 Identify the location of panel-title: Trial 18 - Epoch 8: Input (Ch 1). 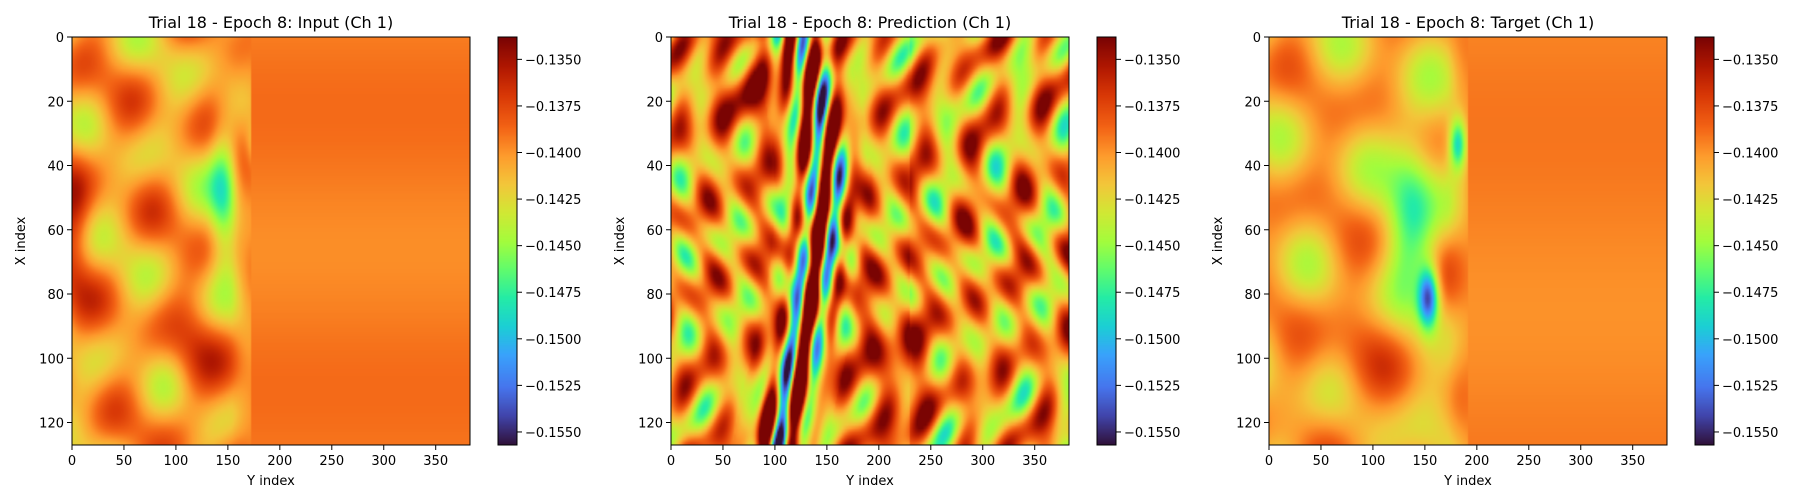
(270, 22).